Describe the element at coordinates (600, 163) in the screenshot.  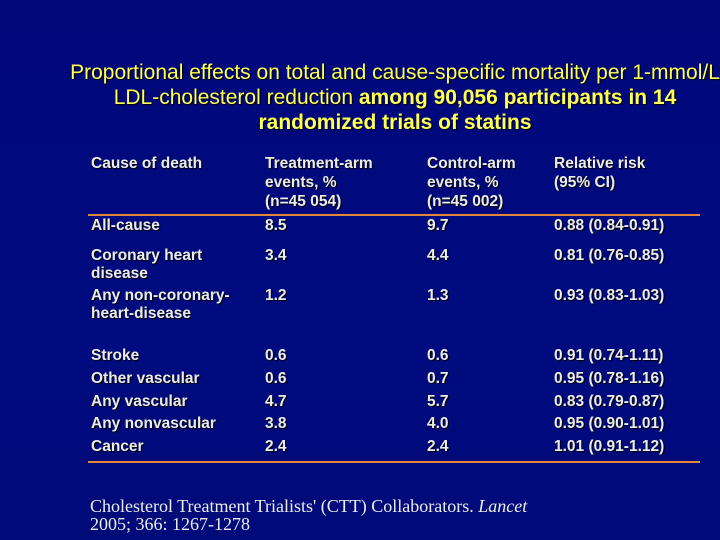
I see `column-header: Relative risk` at that location.